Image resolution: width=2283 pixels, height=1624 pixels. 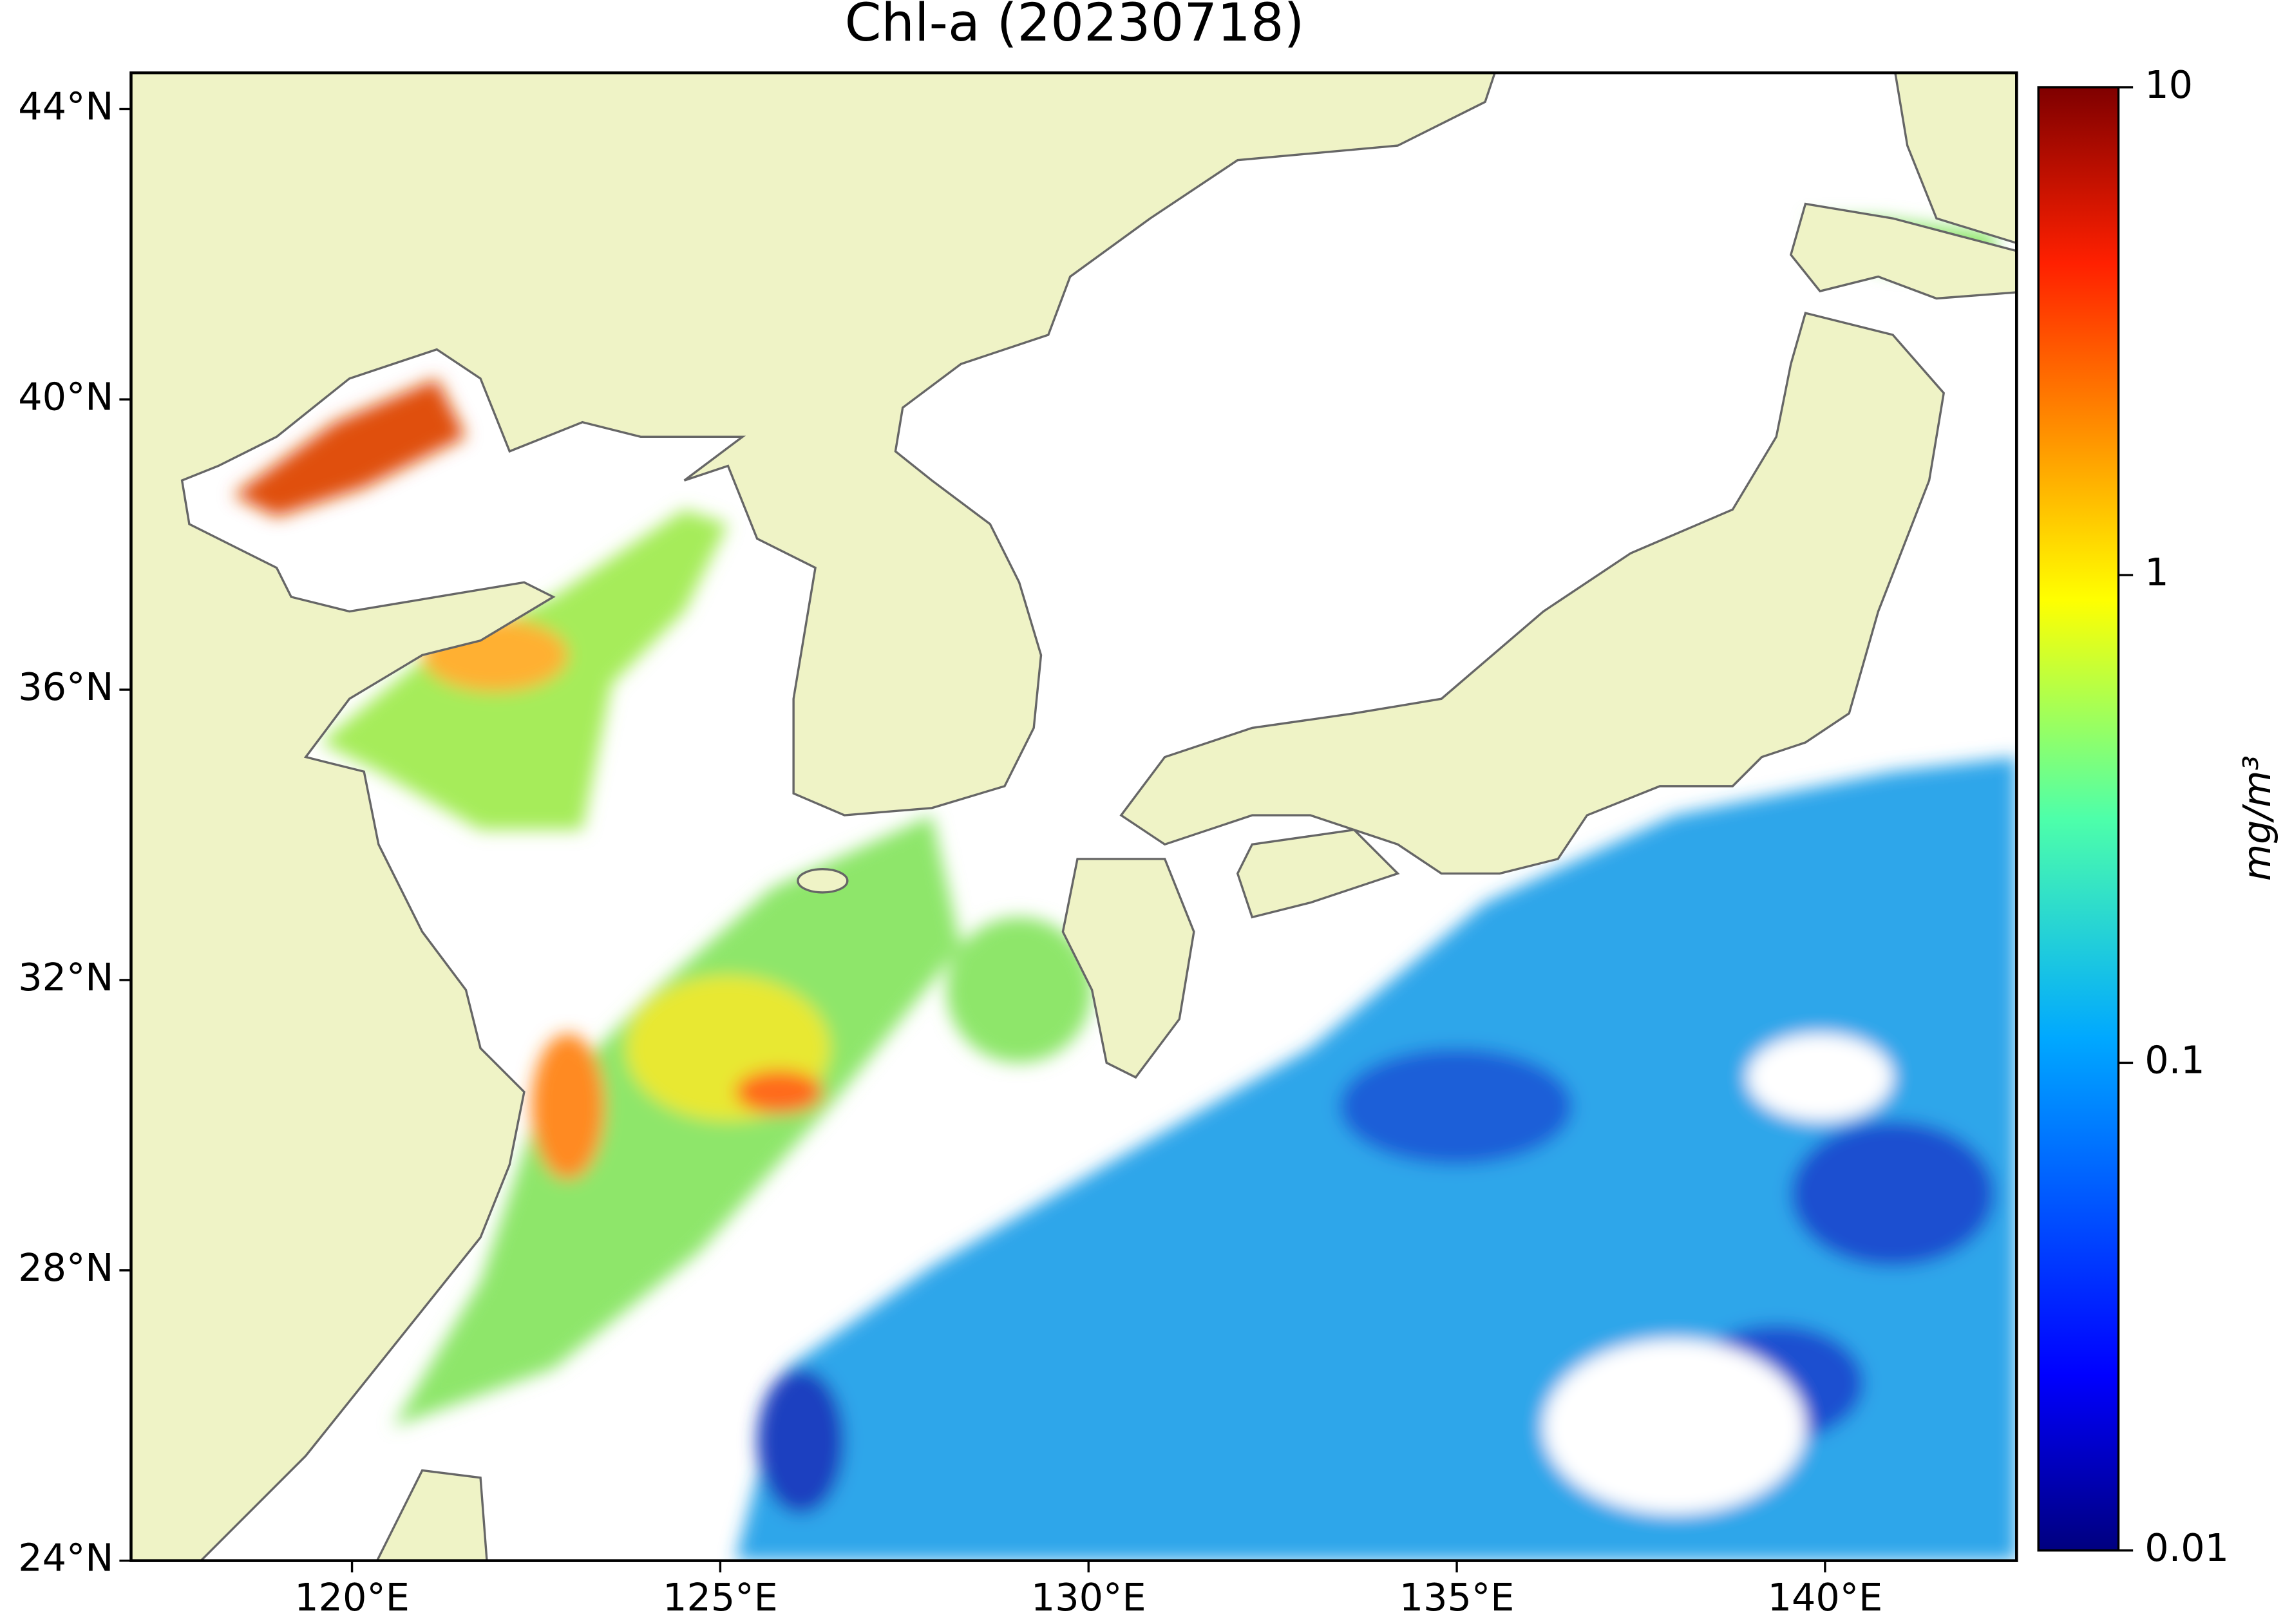 I want to click on x-tick-label: 140°E, so click(x=1825, y=1597).